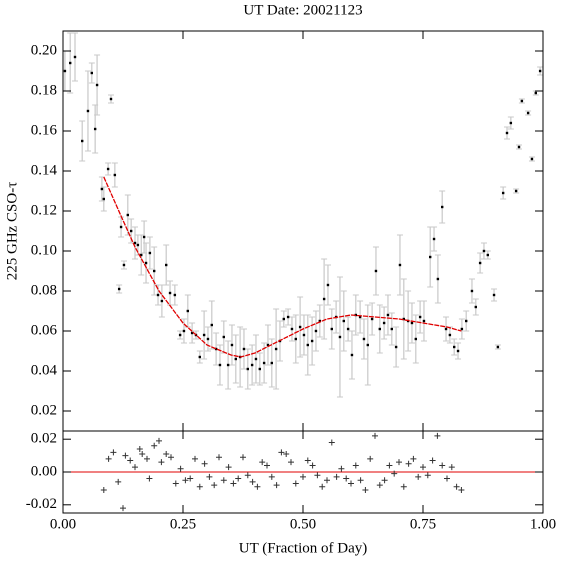 The image size is (574, 574). Describe the element at coordinates (44, 210) in the screenshot. I see `y-tick-label: 0.12` at that location.